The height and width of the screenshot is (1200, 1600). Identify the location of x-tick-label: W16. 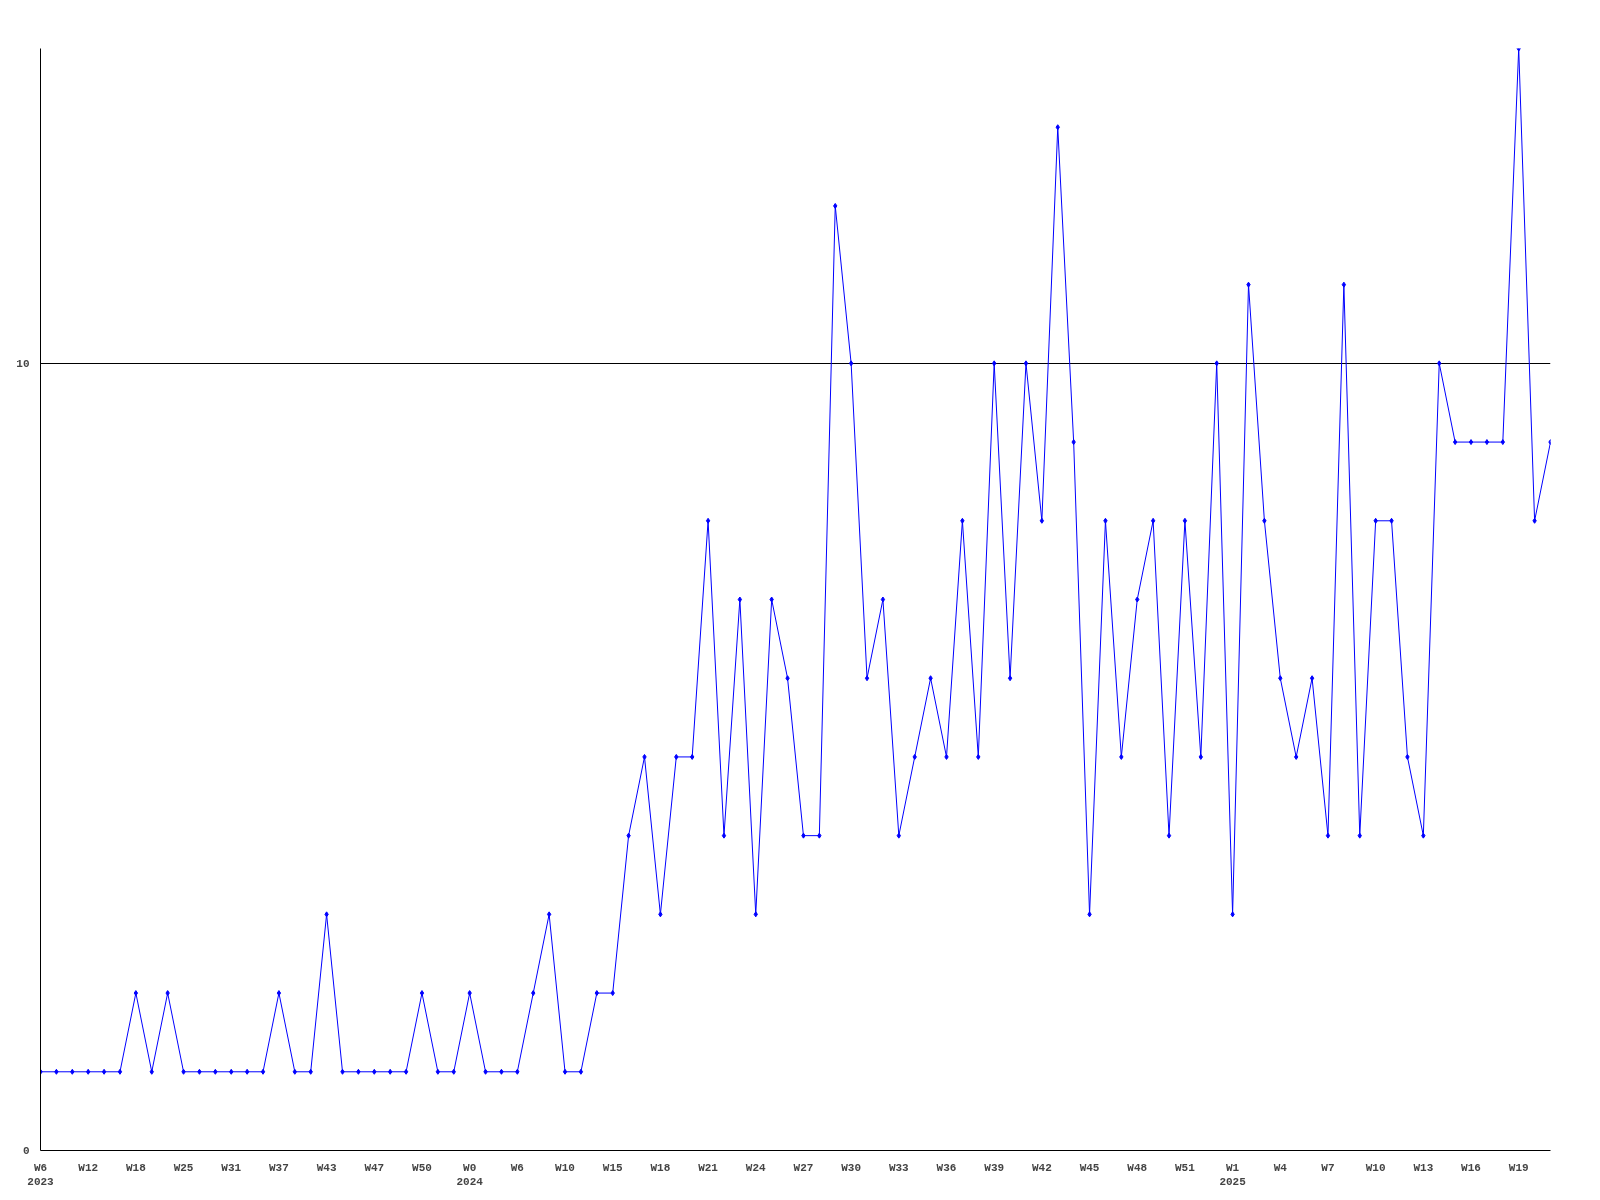
(1471, 1167).